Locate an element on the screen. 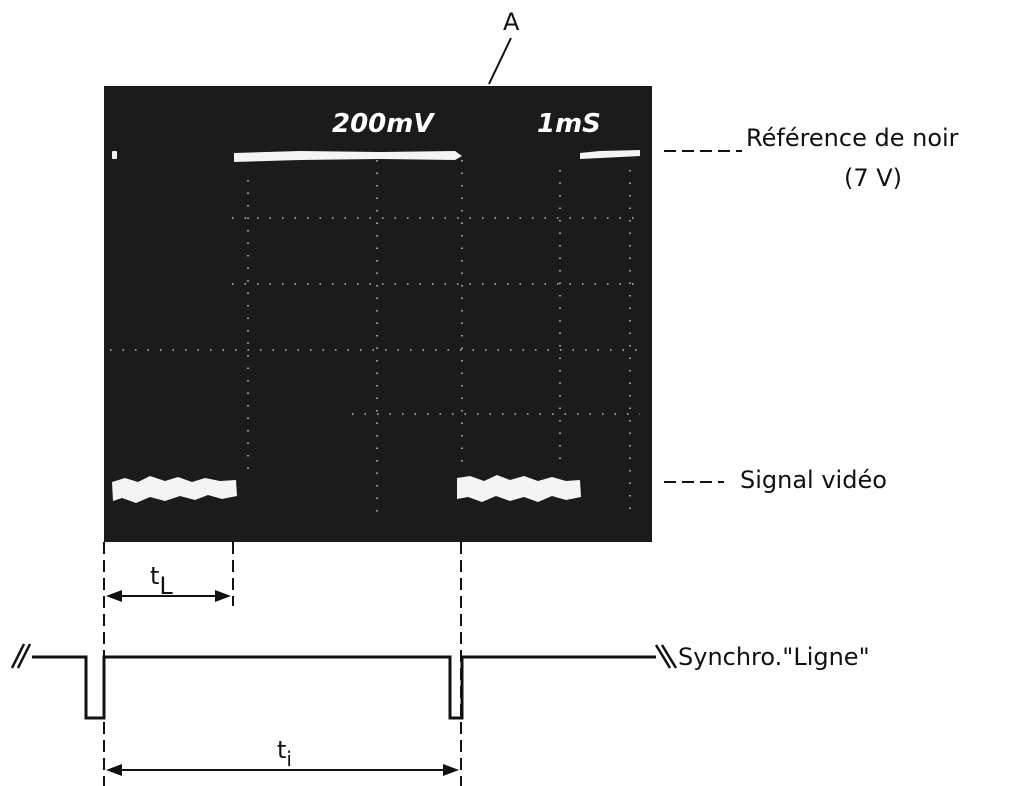  waveform-break-right is located at coordinates (666, 656).